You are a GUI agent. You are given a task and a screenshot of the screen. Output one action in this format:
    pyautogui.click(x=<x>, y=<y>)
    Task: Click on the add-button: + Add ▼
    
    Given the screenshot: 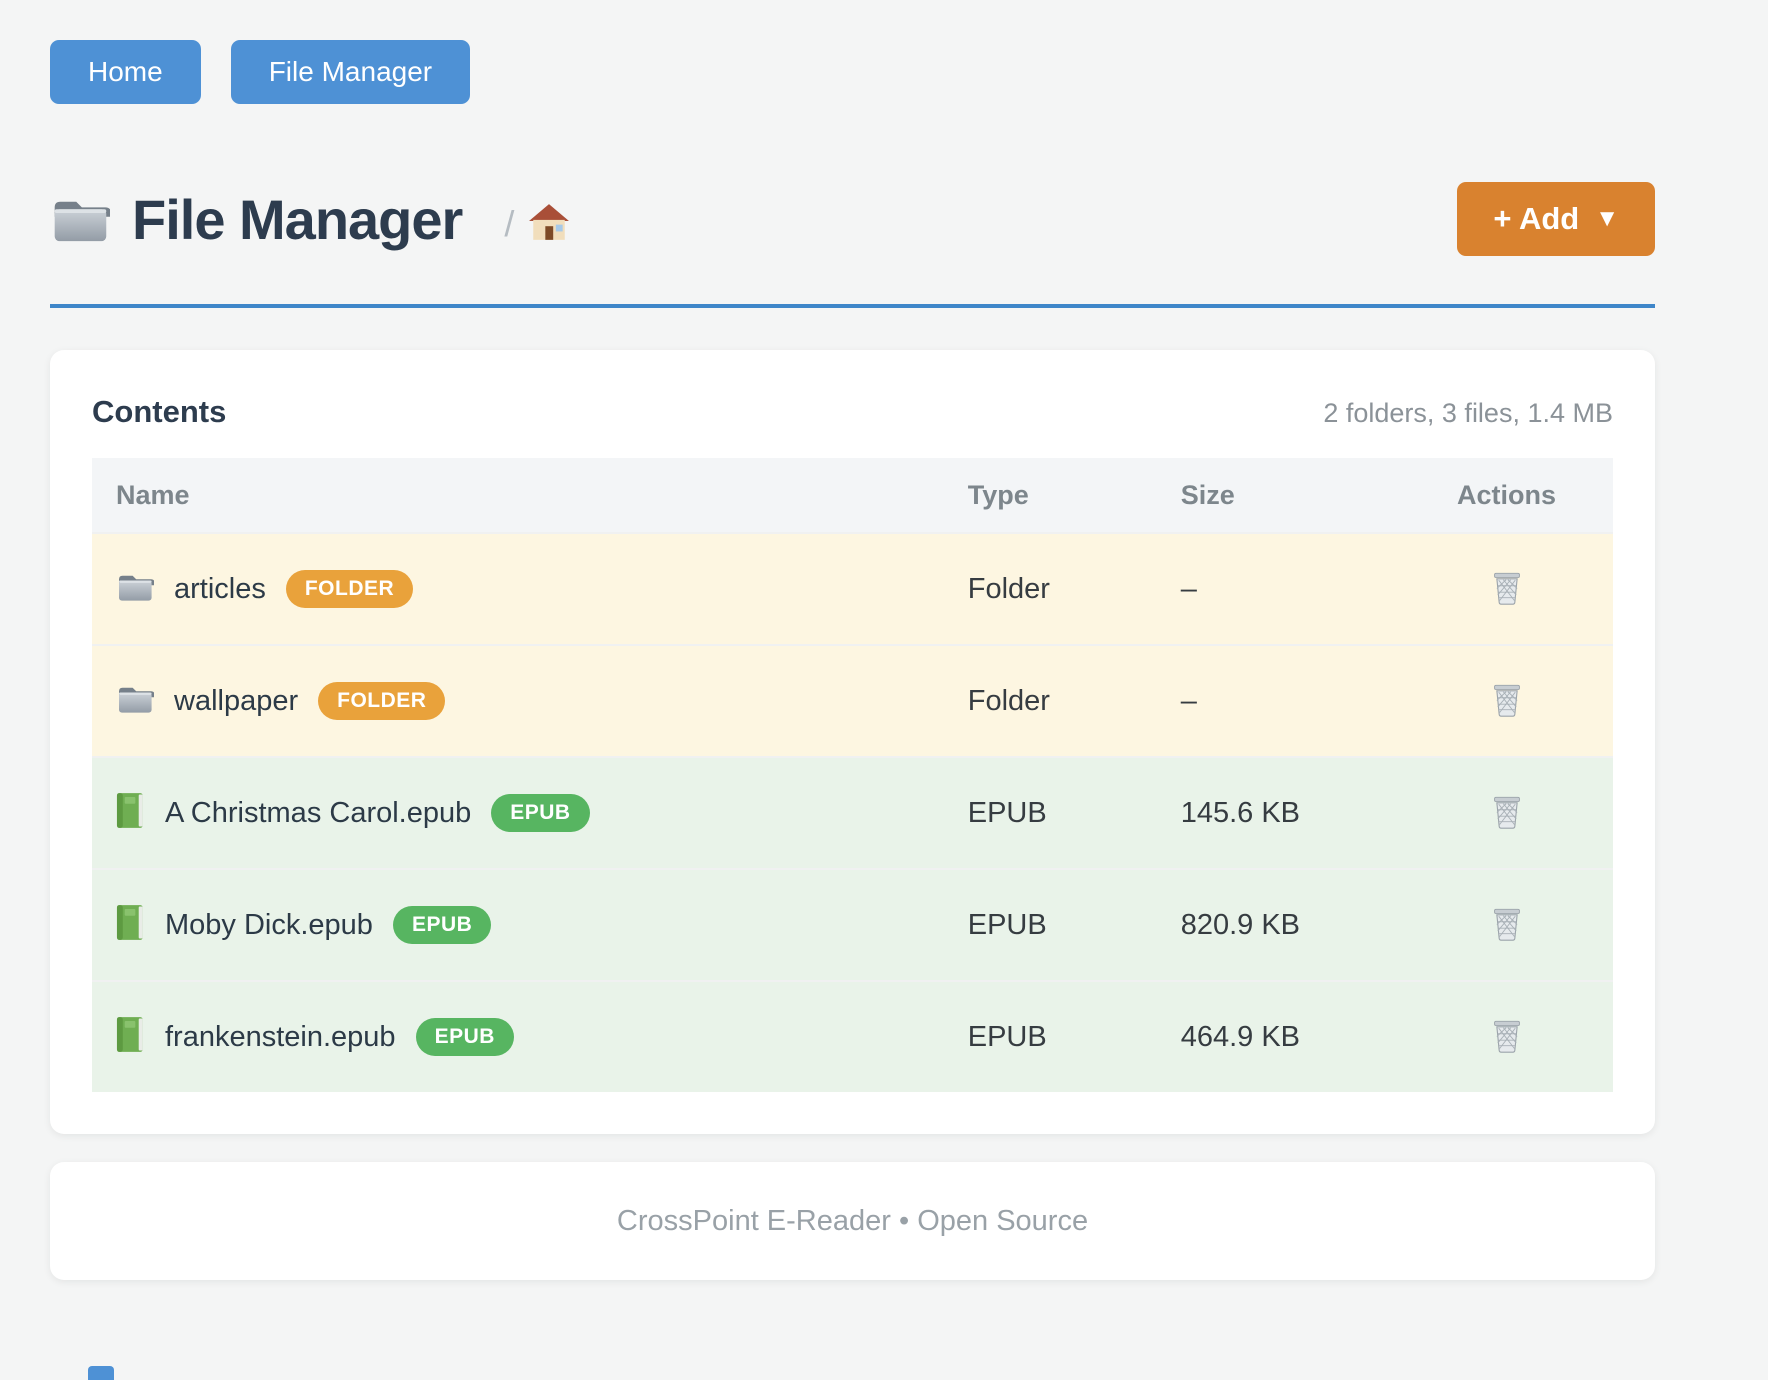 What is the action you would take?
    pyautogui.click(x=1556, y=219)
    